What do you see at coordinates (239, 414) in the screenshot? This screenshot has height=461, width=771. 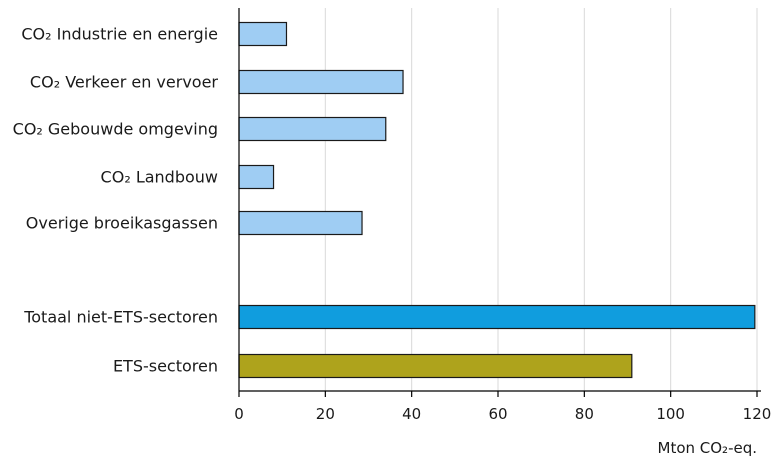 I see `x-tick-label-0: 0` at bounding box center [239, 414].